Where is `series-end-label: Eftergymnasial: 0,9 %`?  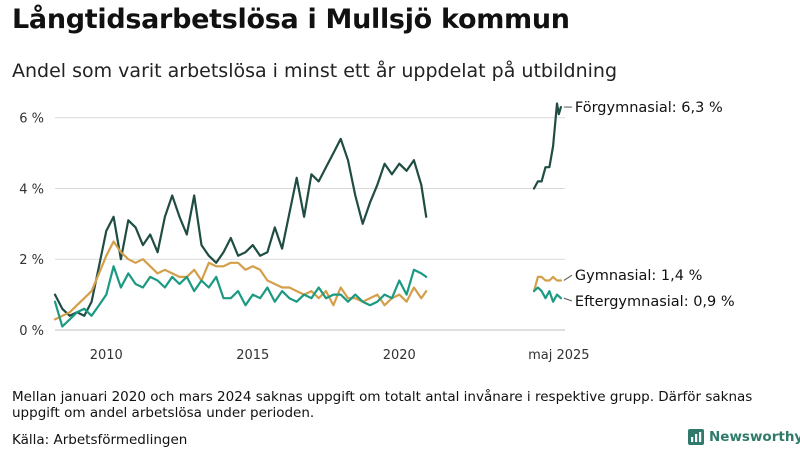
series-end-label: Eftergymnasial: 0,9 % is located at coordinates (655, 302).